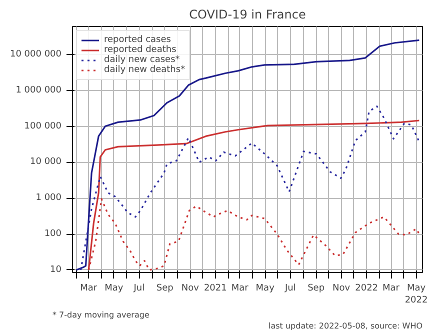 This screenshot has width=440, height=330. What do you see at coordinates (101, 315) in the screenshot?
I see `text: * 7-day moving average` at bounding box center [101, 315].